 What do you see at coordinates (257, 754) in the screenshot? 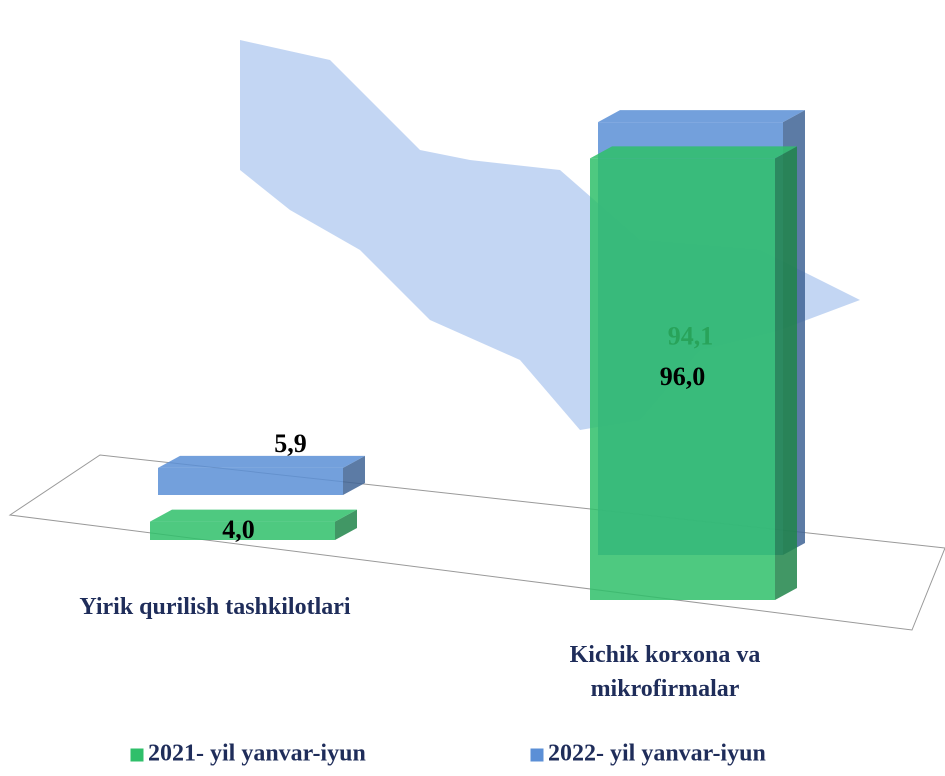
I see `legend-label: 2021- yil yanvar-iyun` at bounding box center [257, 754].